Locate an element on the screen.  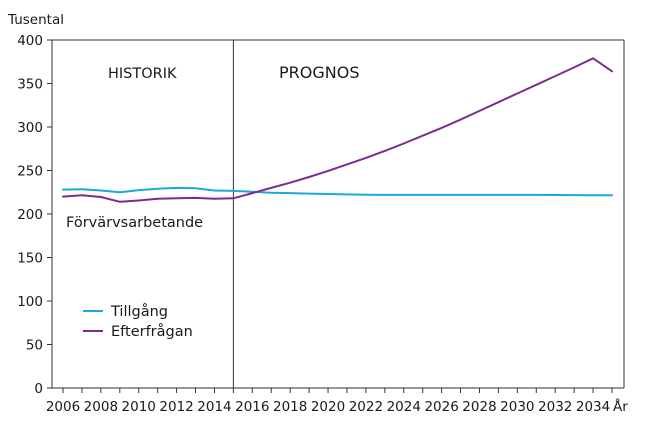
forvarvsarbetande-label: Förvärvsarbetande is located at coordinates (134, 223).